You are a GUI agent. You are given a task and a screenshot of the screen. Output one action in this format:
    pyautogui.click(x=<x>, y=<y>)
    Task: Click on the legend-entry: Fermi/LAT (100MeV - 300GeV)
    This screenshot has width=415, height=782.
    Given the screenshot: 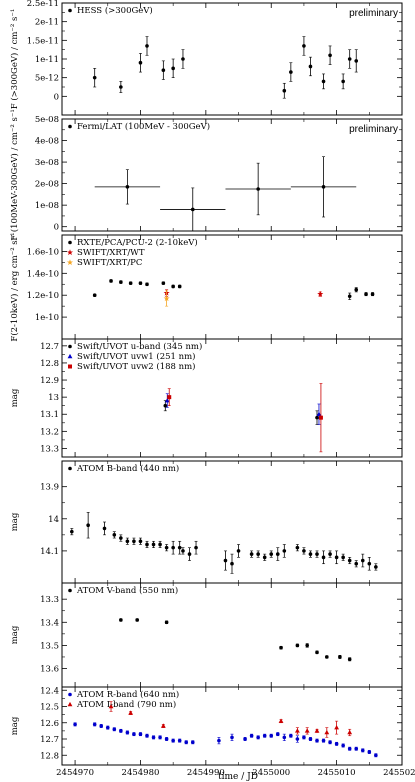 What is the action you would take?
    pyautogui.click(x=143, y=126)
    